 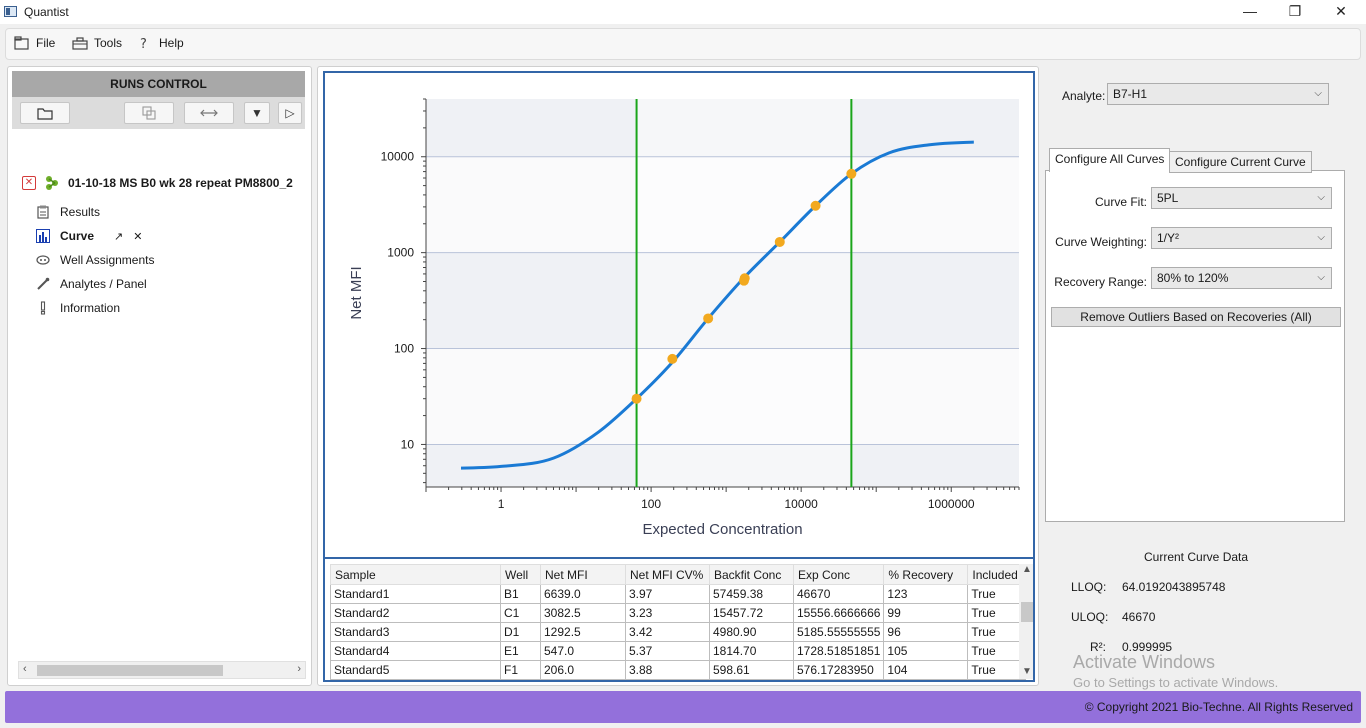 I want to click on table-cell: Standard3, so click(x=415, y=632).